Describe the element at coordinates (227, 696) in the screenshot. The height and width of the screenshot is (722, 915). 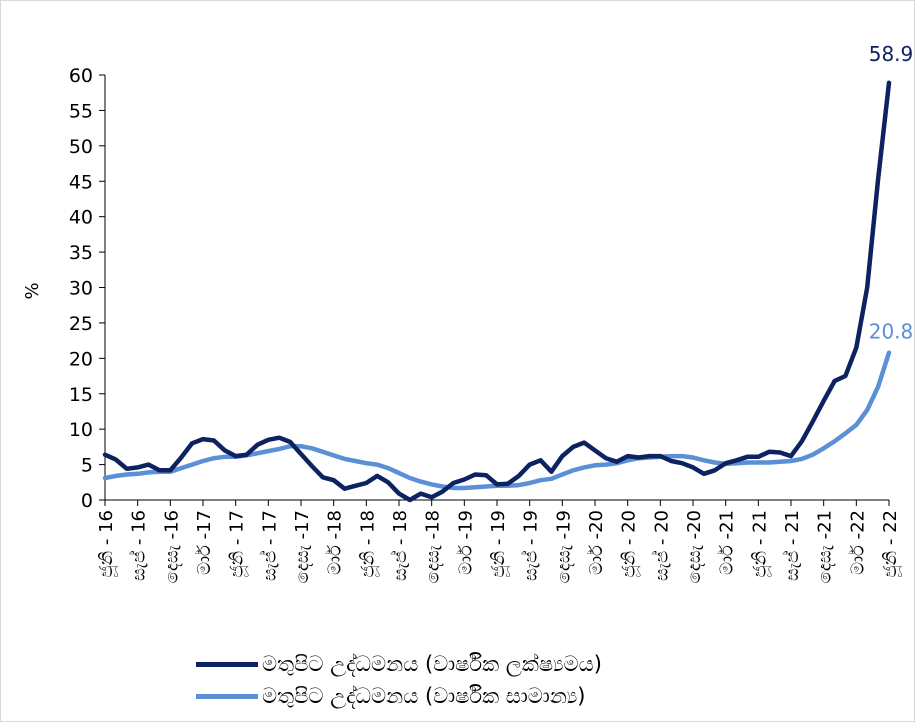
I see `legend-swatch-annual-average` at that location.